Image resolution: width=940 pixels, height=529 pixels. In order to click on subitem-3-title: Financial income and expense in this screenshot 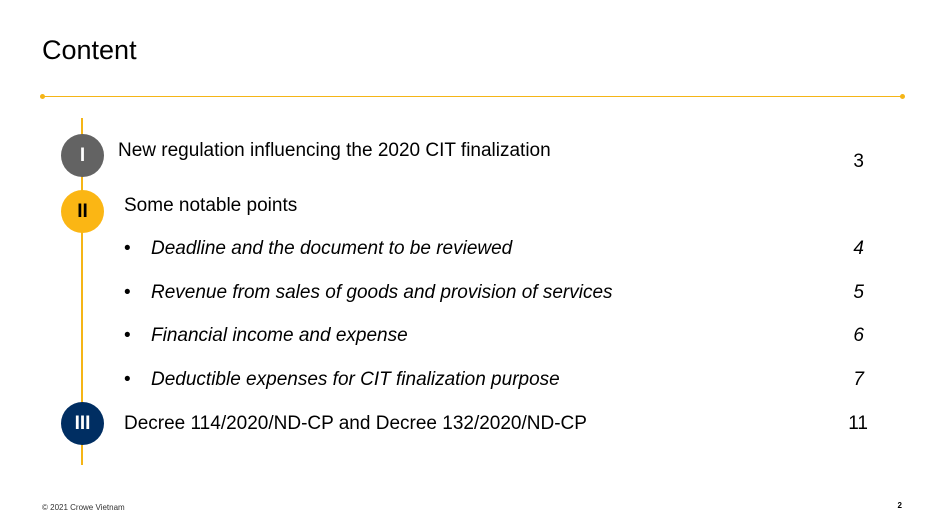, I will do `click(279, 335)`.